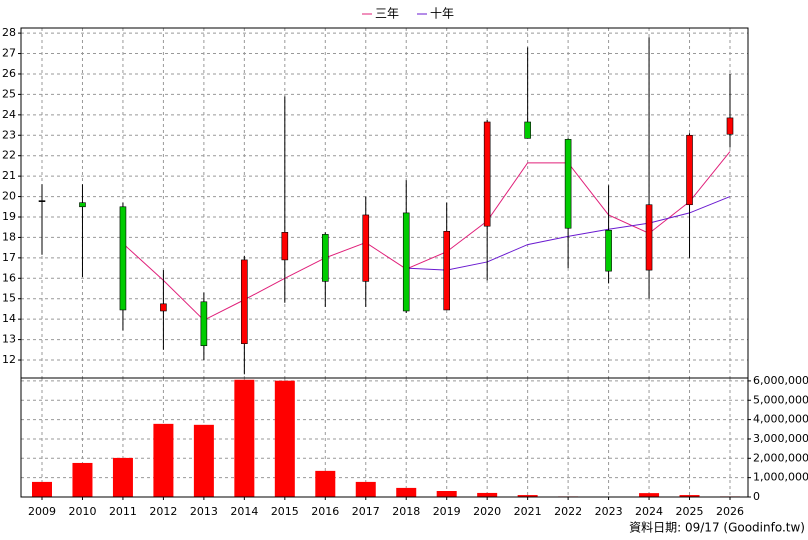 Image resolution: width=808 pixels, height=540 pixels. What do you see at coordinates (325, 511) in the screenshot?
I see `x-tick-label: 2016` at bounding box center [325, 511].